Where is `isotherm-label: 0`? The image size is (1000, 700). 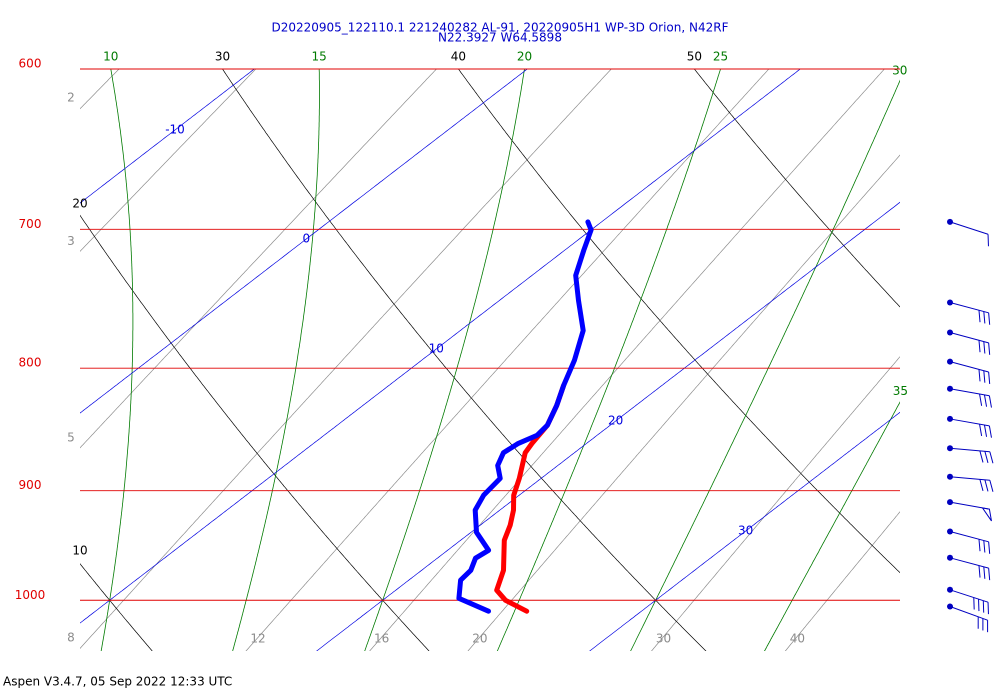
isotherm-label: 0 is located at coordinates (306, 239).